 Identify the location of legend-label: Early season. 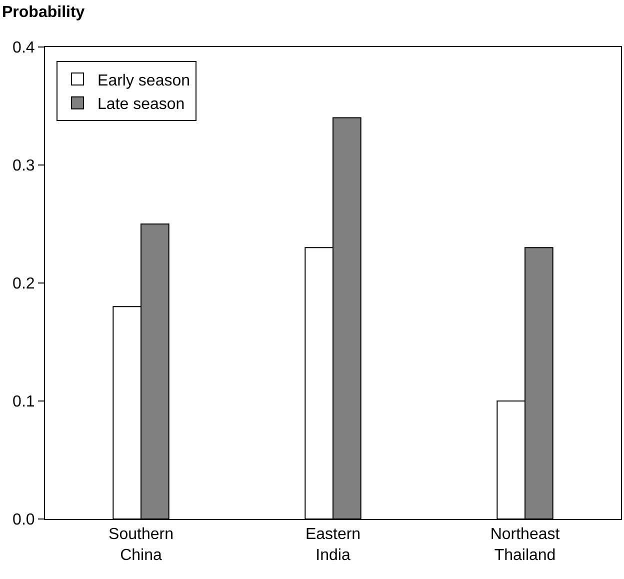
(144, 81).